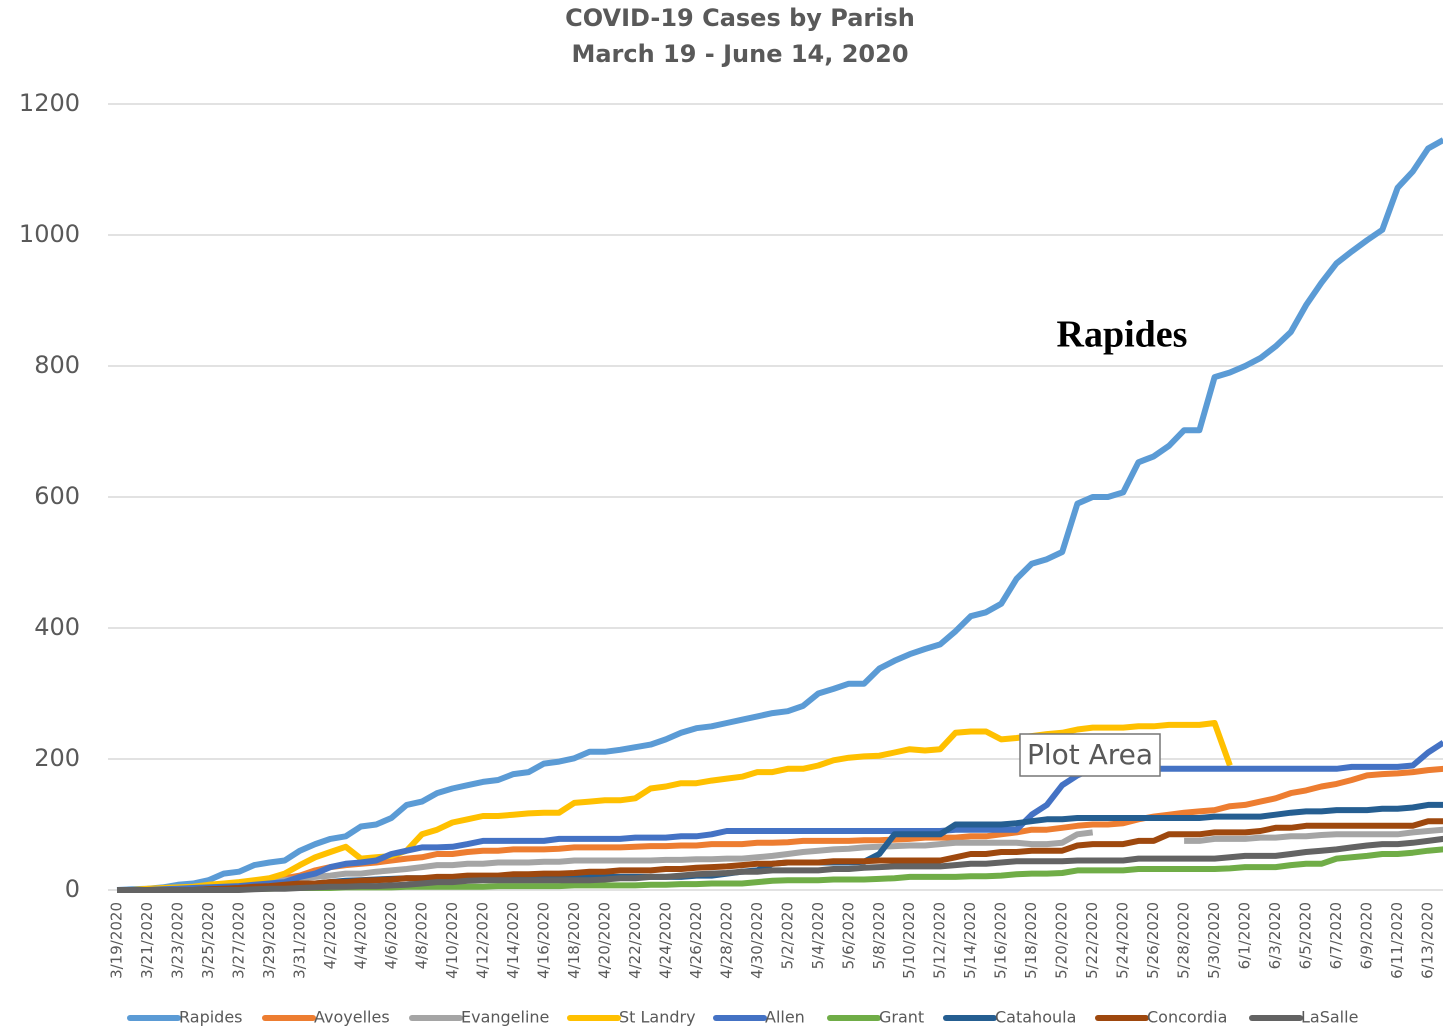 The height and width of the screenshot is (1028, 1443). Describe the element at coordinates (1214, 940) in the screenshot. I see `x-tick-label: 5/30/2020` at that location.